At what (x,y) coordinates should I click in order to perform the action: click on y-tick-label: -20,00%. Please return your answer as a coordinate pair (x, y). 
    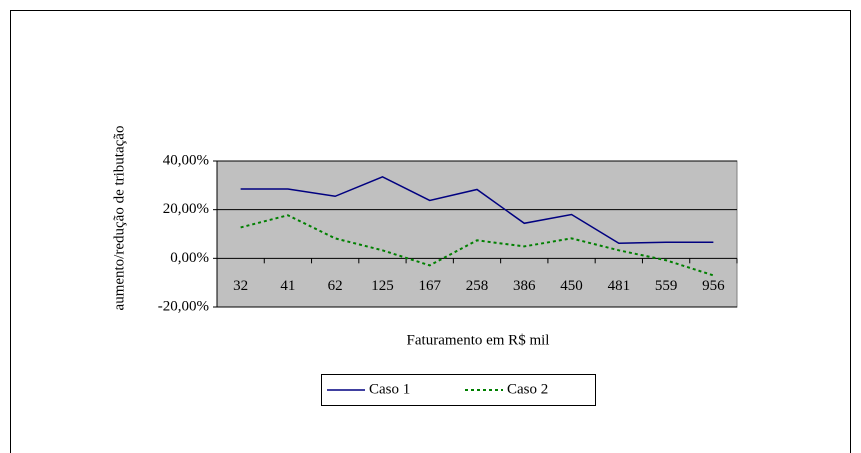
    Looking at the image, I should click on (183, 306).